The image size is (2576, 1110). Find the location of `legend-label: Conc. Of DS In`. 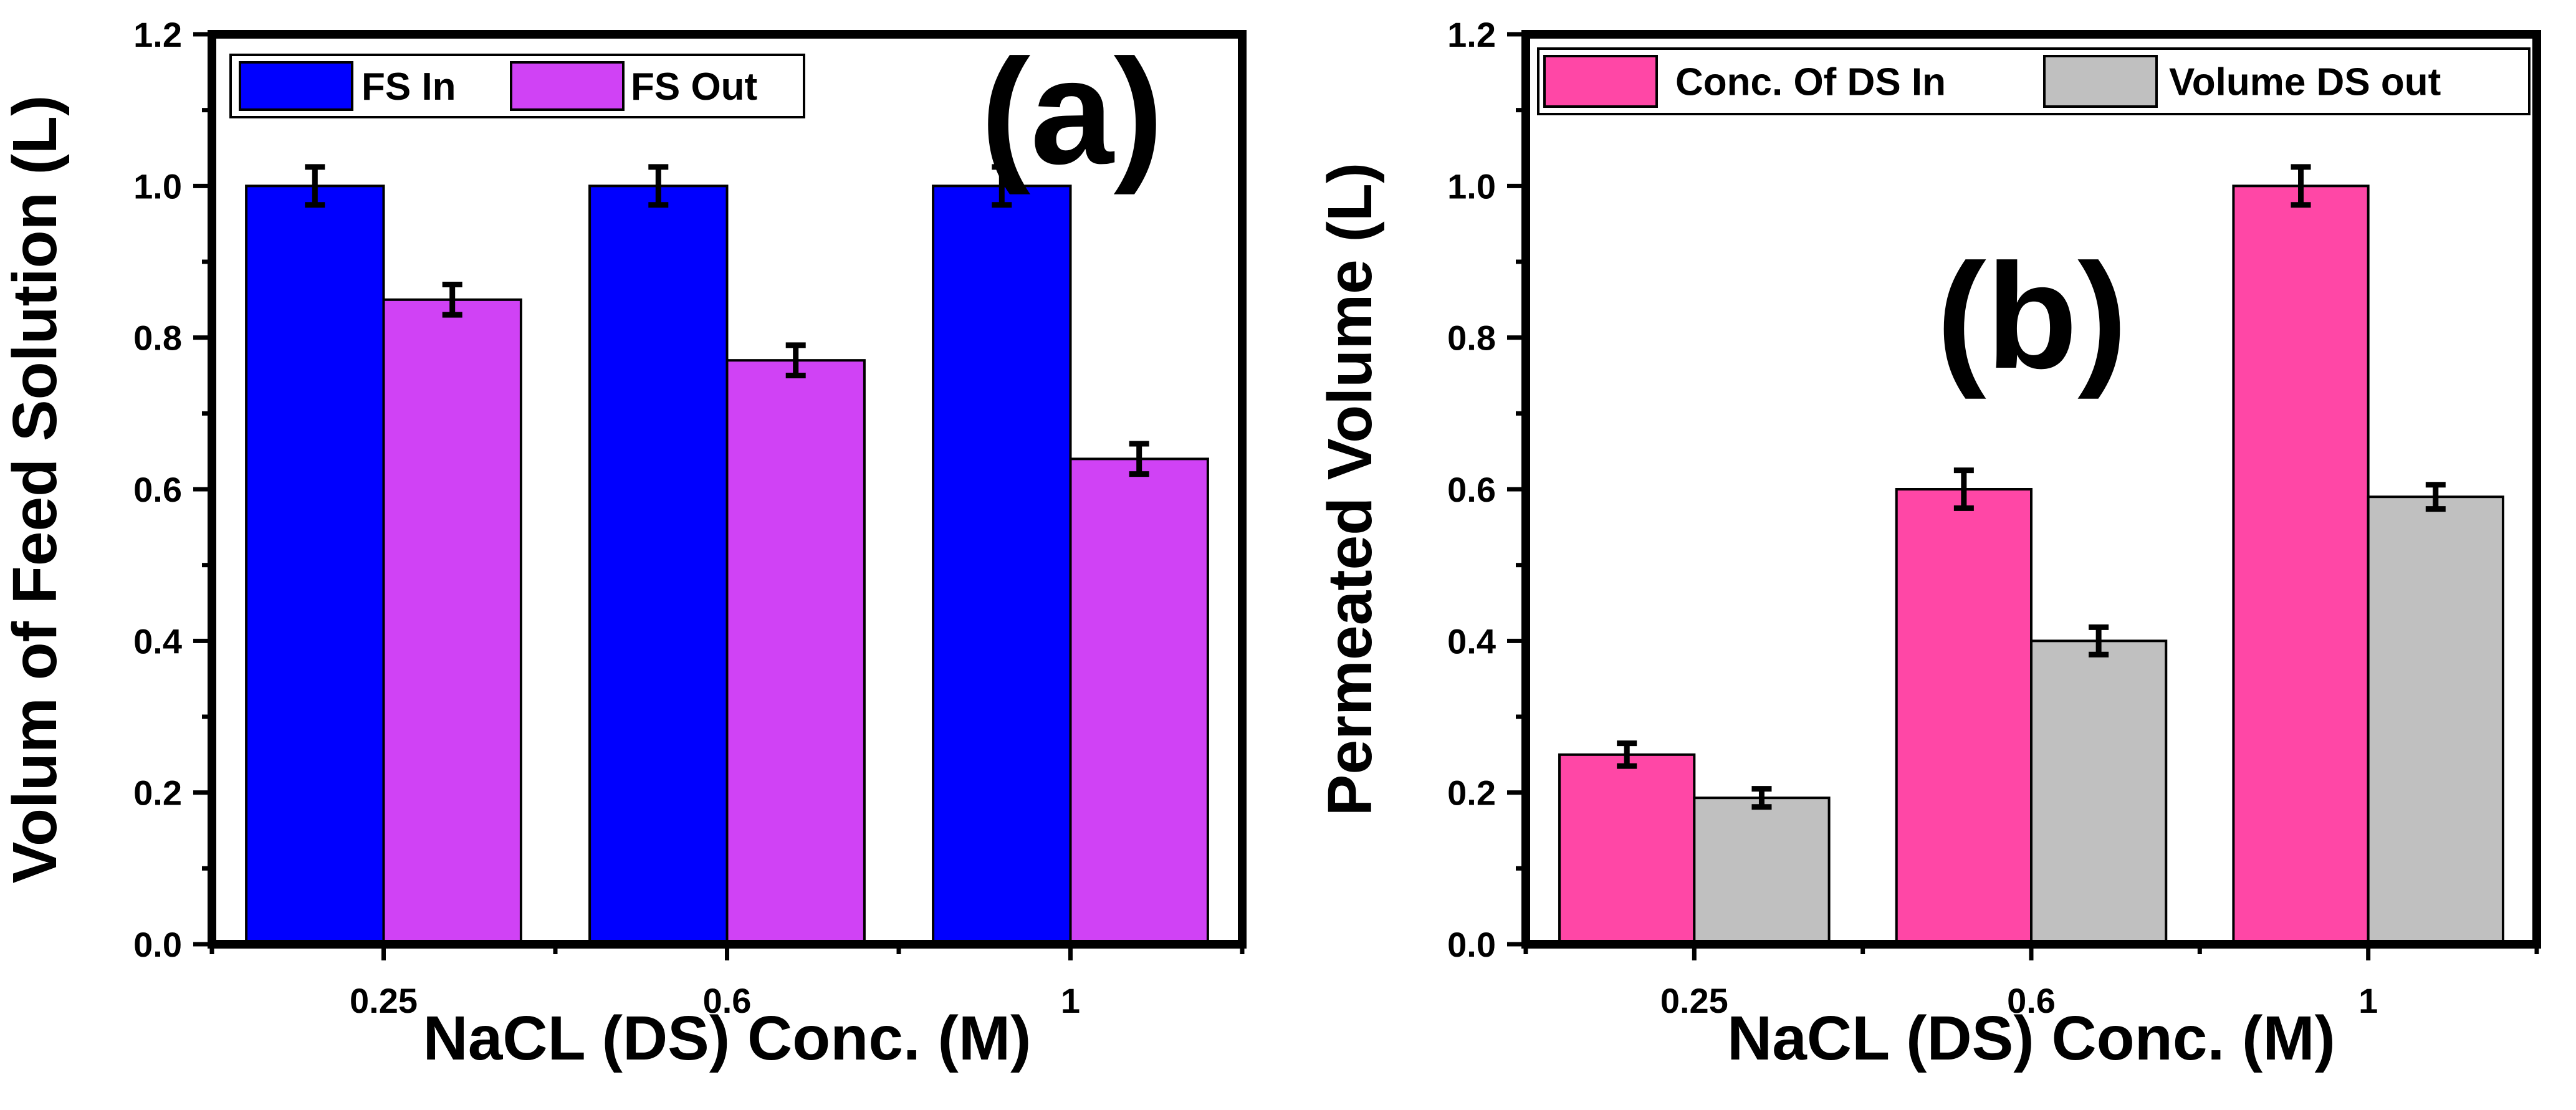

legend-label: Conc. Of DS In is located at coordinates (1811, 82).